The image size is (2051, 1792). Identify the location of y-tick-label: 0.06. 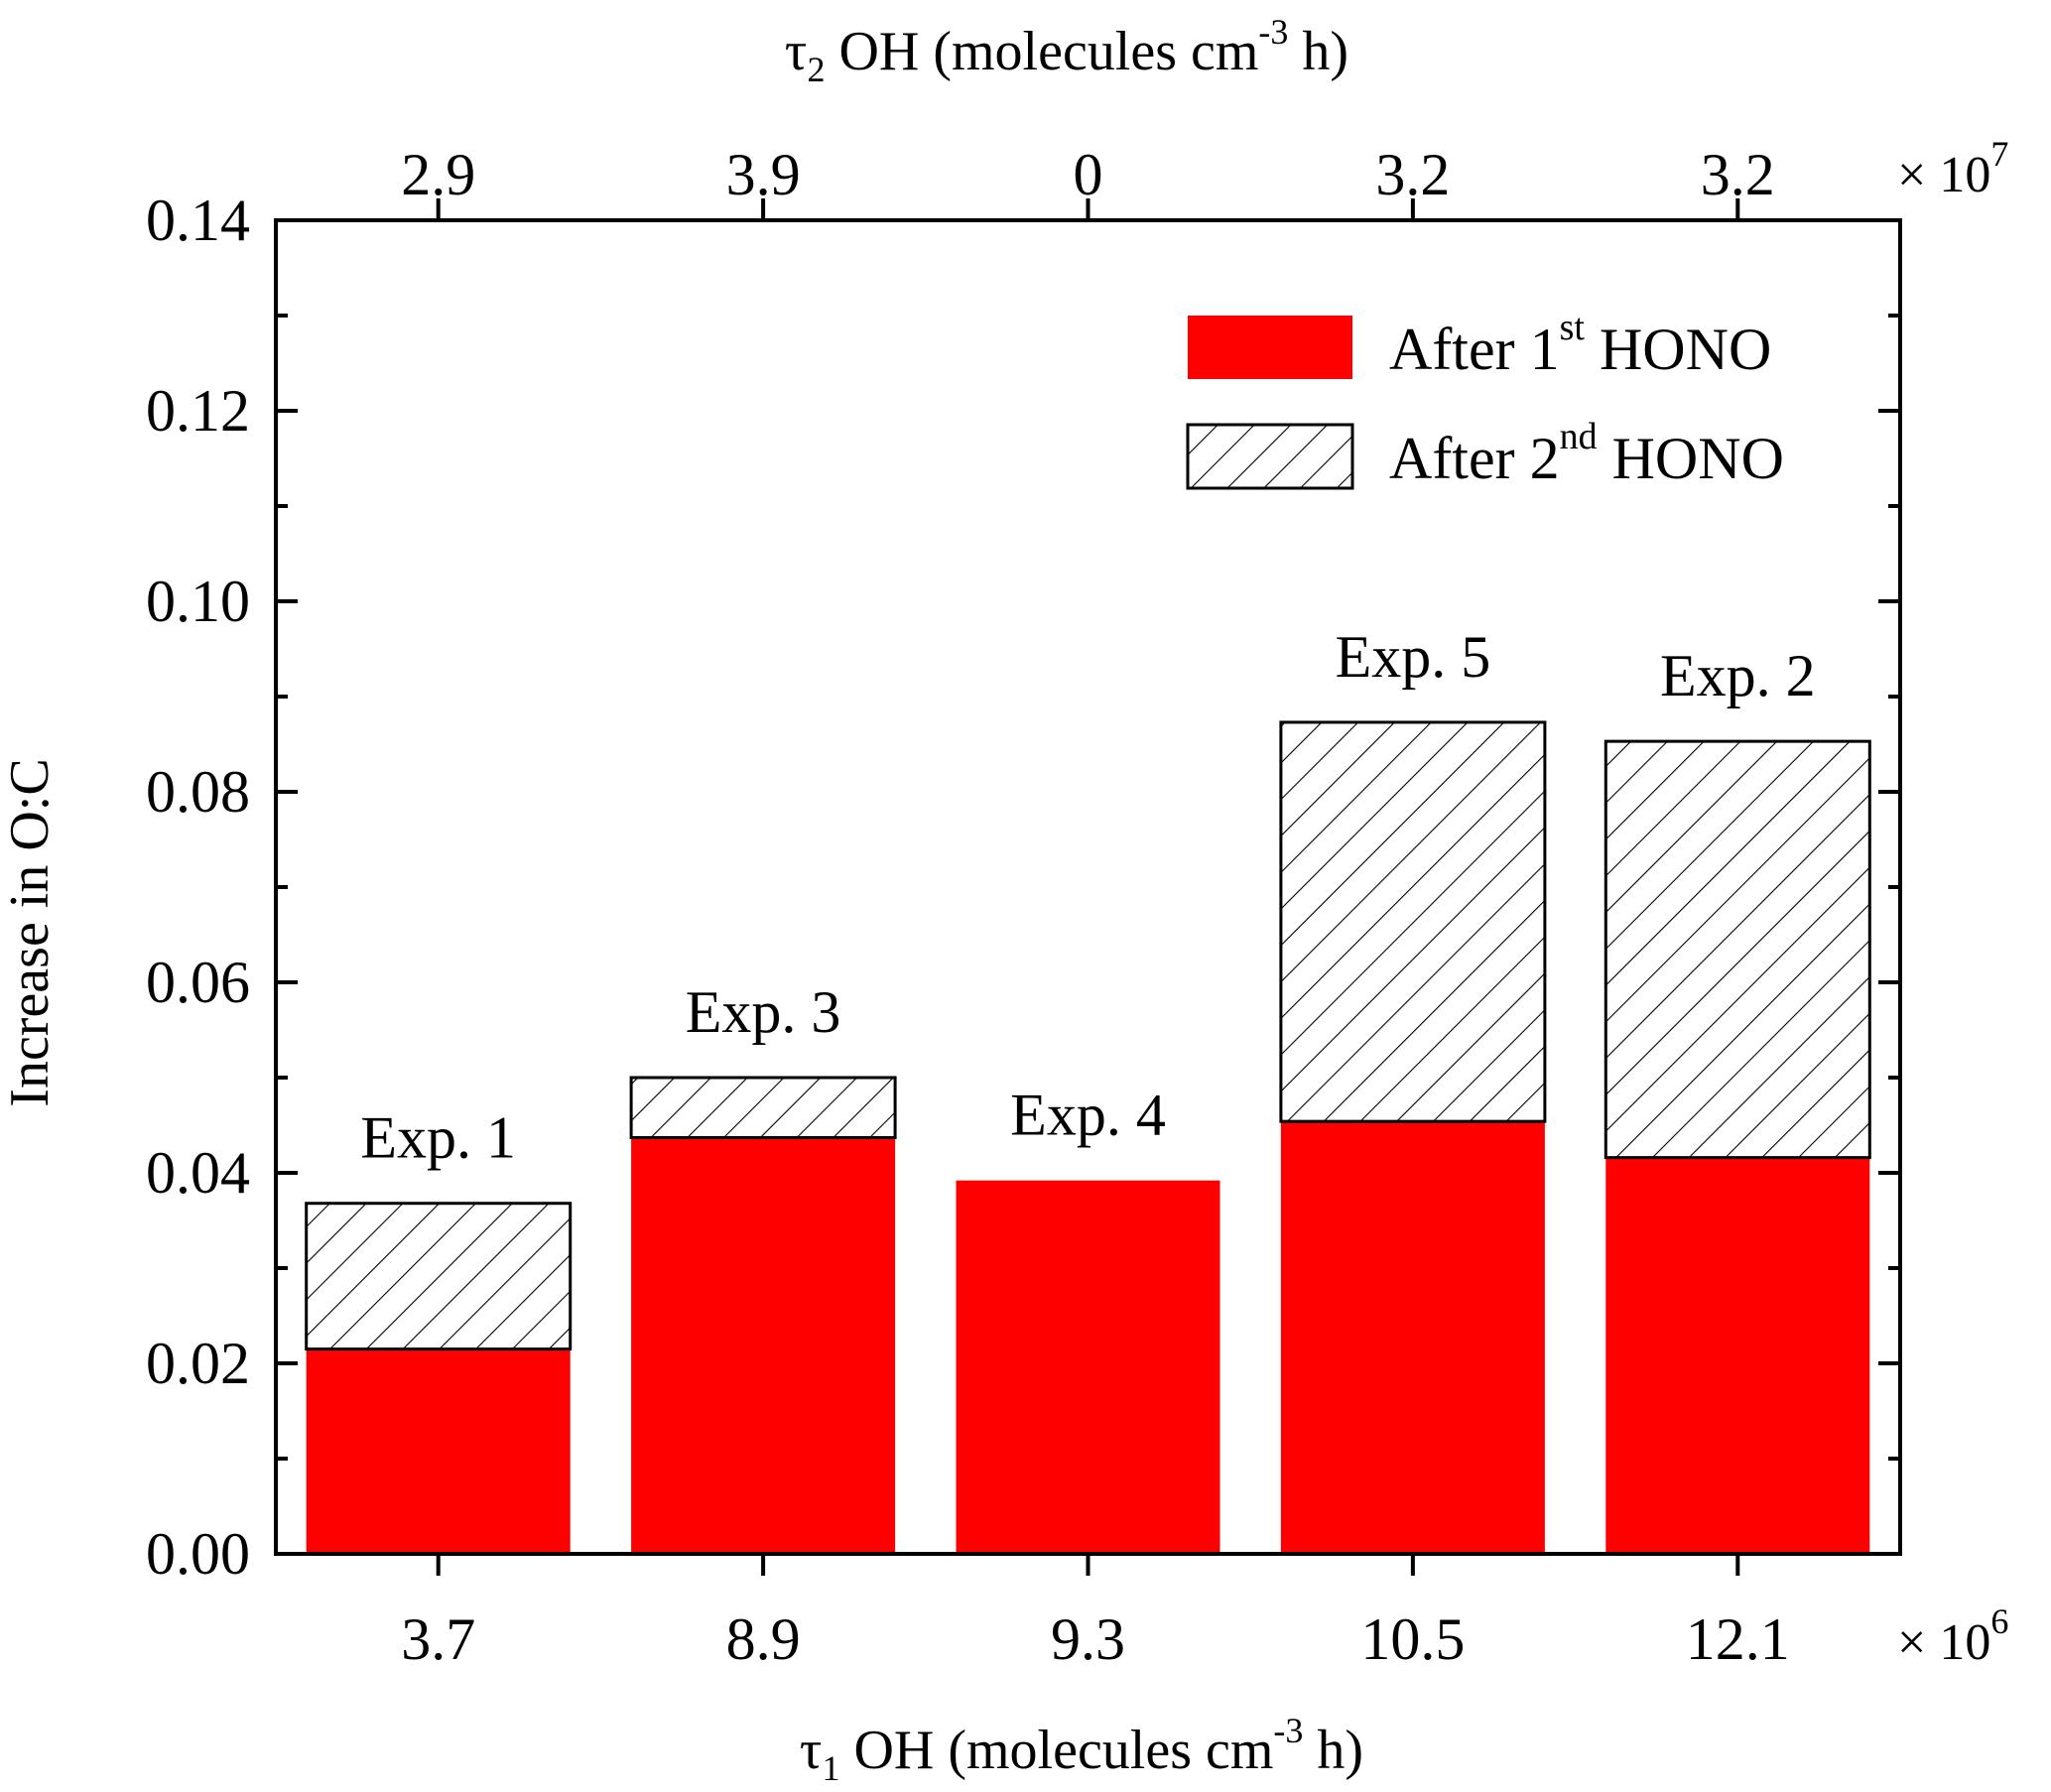
(198, 982).